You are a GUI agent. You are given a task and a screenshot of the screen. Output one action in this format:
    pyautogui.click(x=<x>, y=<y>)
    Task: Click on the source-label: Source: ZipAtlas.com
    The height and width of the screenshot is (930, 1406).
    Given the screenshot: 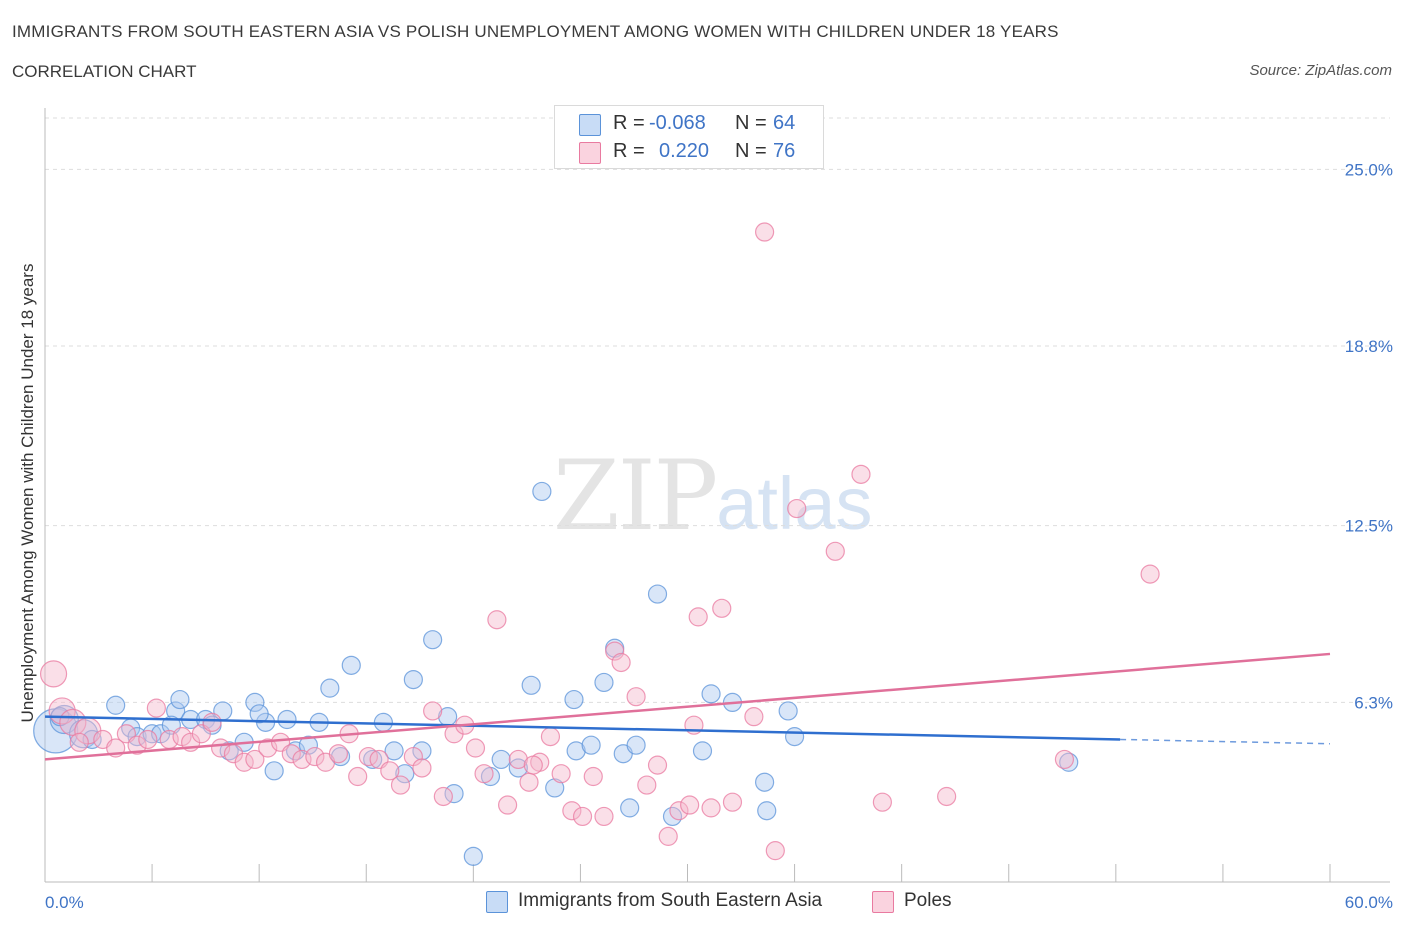 What is the action you would take?
    pyautogui.click(x=1320, y=70)
    